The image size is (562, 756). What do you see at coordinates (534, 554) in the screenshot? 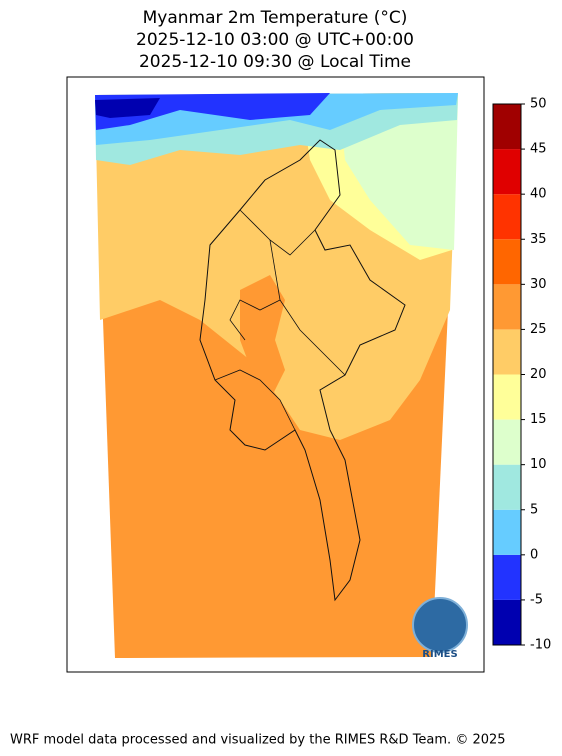
I see `colorbar-tick-label: 0` at bounding box center [534, 554].